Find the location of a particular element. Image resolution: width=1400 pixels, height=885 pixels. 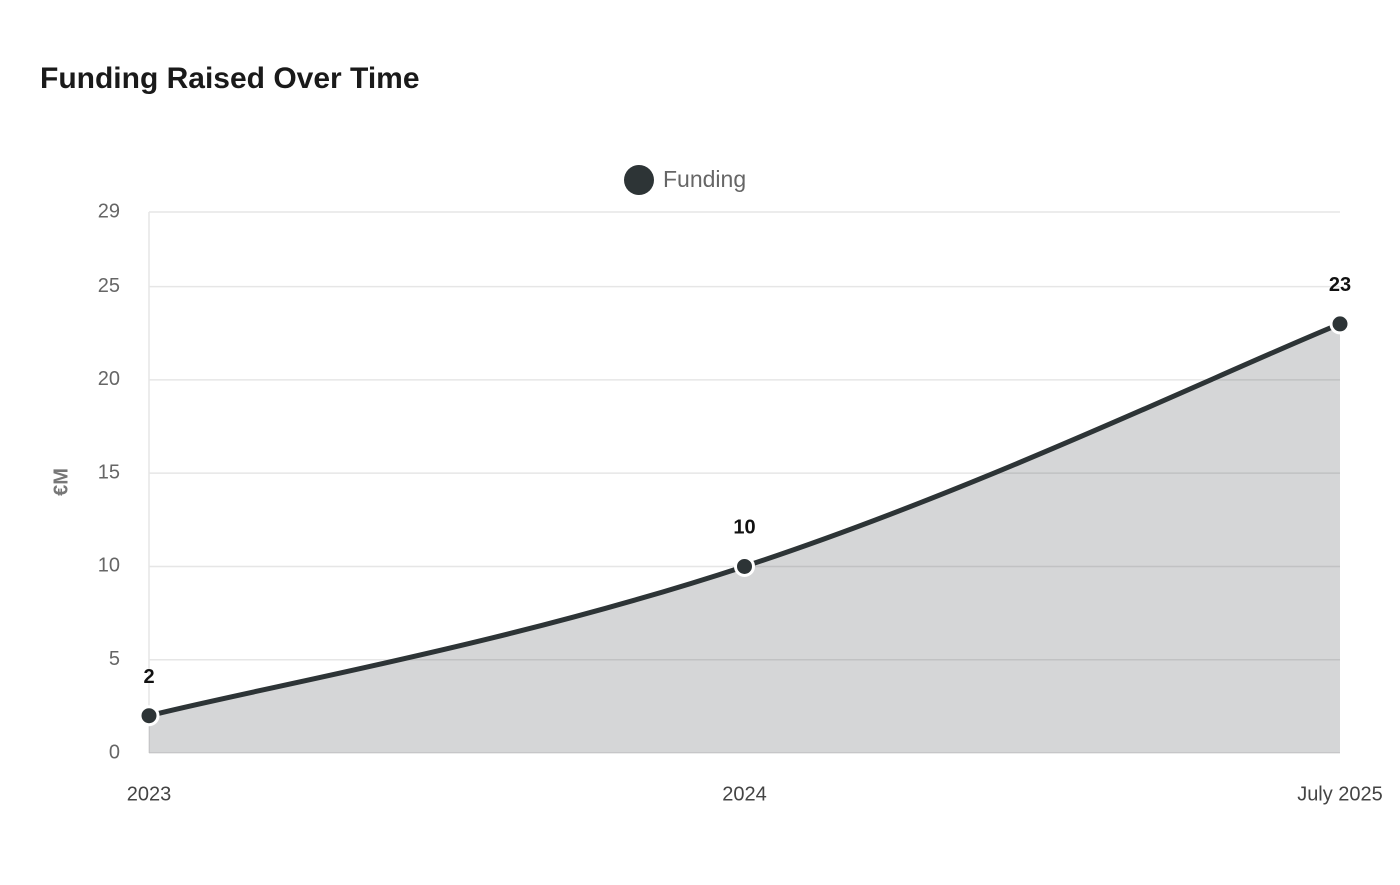

y-tick-label: 20 is located at coordinates (109, 379).